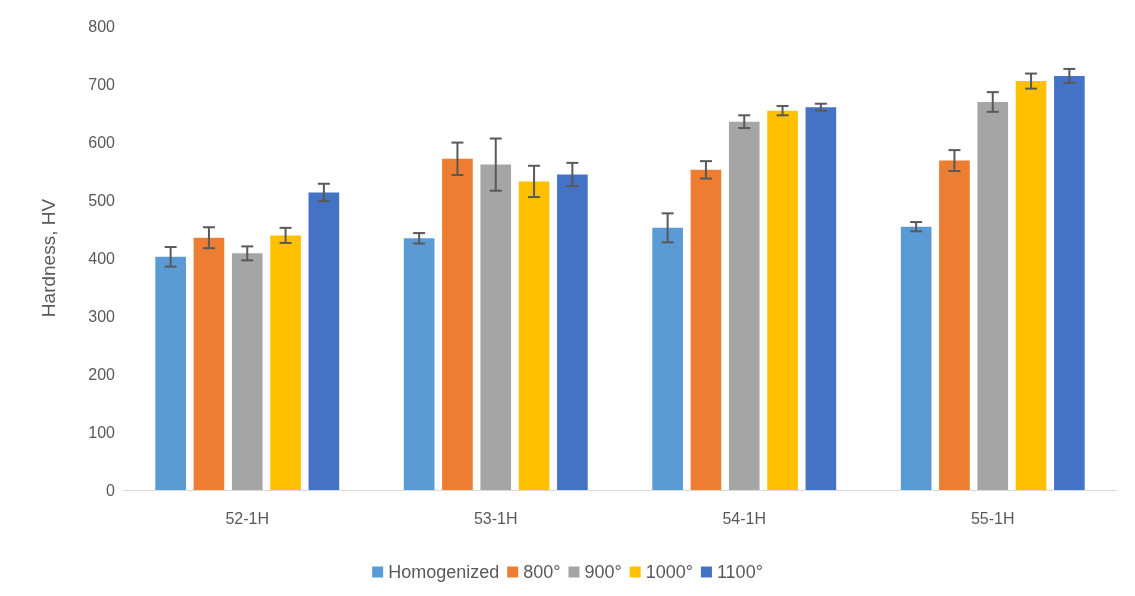 The image size is (1135, 596). Describe the element at coordinates (495, 518) in the screenshot. I see `x-tick-label: 53-1H` at that location.